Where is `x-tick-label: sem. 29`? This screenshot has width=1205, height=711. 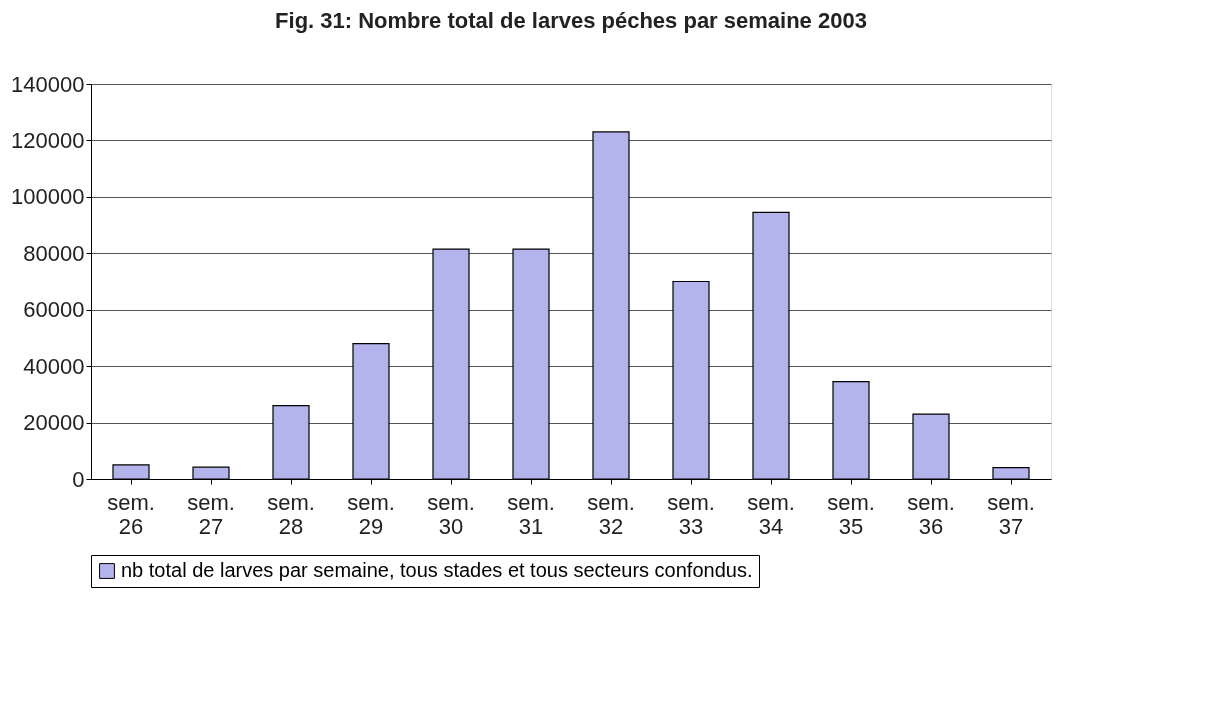 x-tick-label: sem. 29 is located at coordinates (371, 514).